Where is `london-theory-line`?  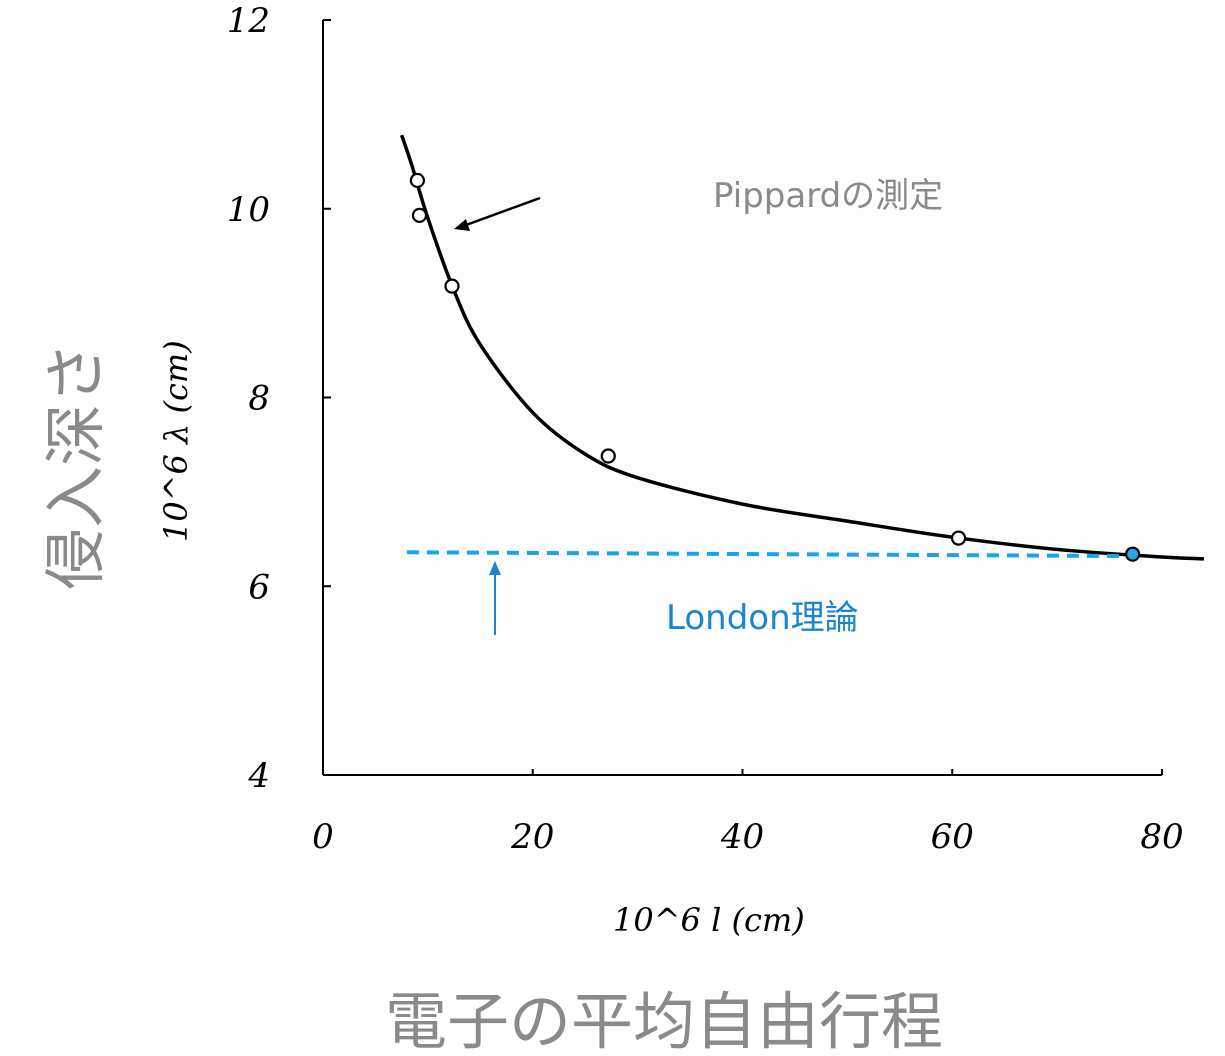 london-theory-line is located at coordinates (768, 554).